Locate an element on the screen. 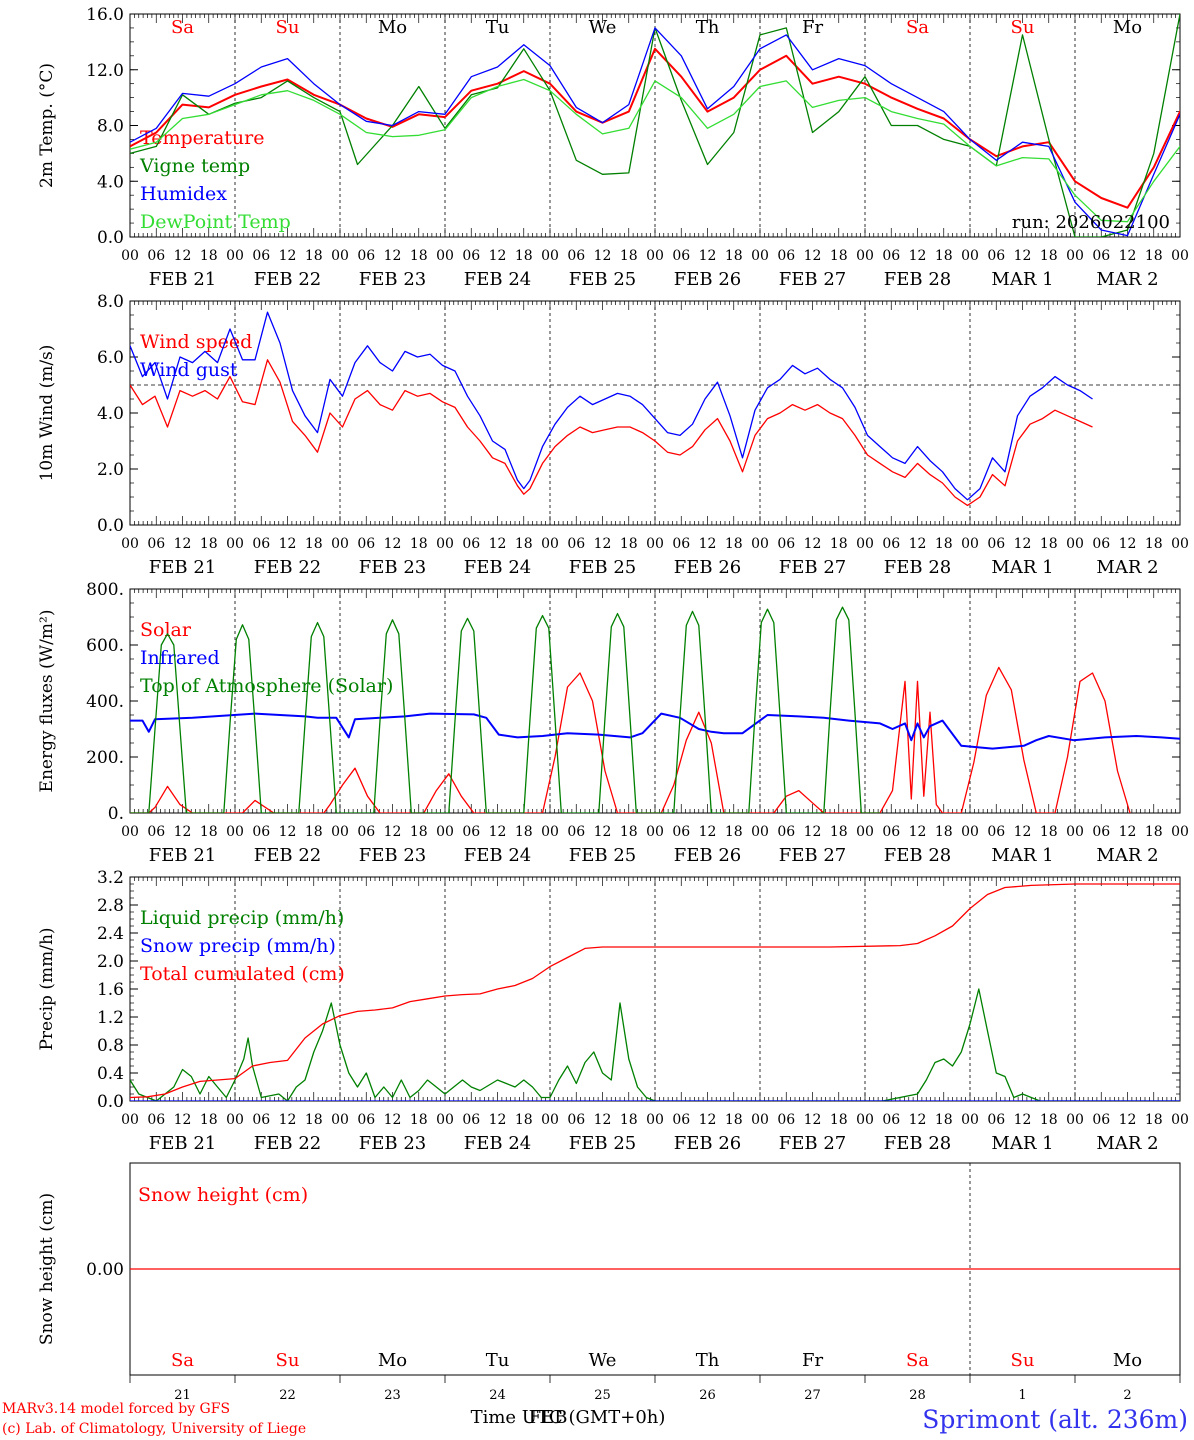  date-label: FEB 21 is located at coordinates (182, 855).